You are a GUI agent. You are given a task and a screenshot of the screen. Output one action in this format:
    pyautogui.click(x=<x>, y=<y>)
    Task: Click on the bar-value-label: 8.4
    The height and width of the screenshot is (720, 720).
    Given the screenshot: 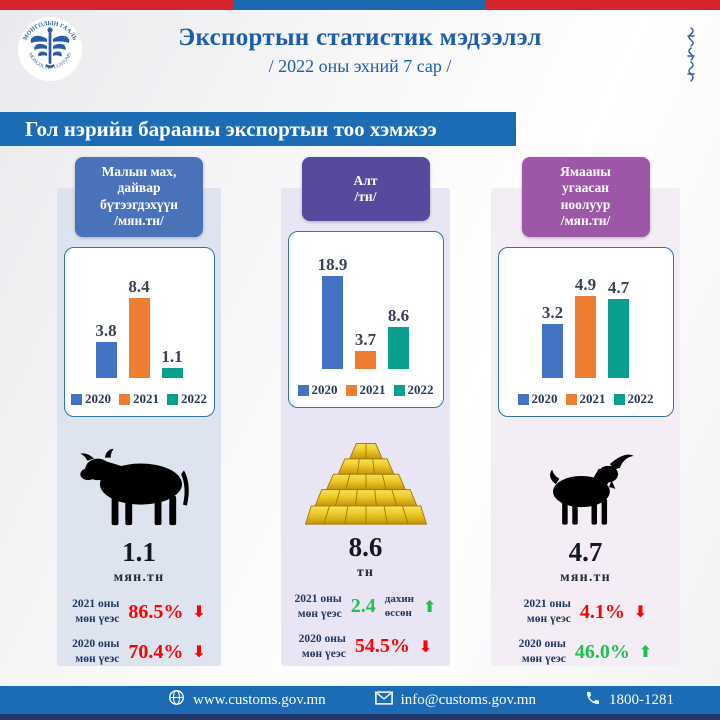 What is the action you would take?
    pyautogui.click(x=139, y=287)
    